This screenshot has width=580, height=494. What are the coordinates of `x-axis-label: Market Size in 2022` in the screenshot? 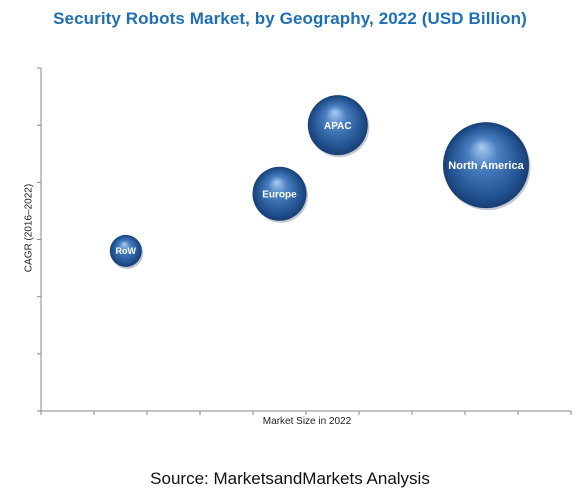 It's located at (307, 421).